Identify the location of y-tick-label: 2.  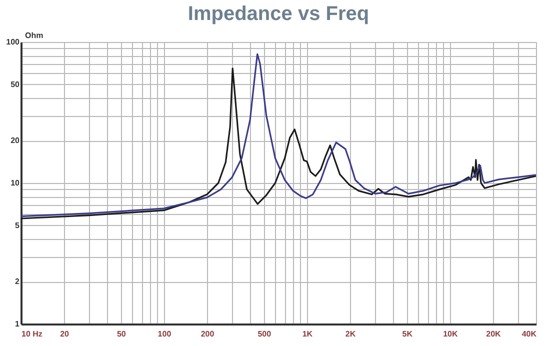
(17, 281).